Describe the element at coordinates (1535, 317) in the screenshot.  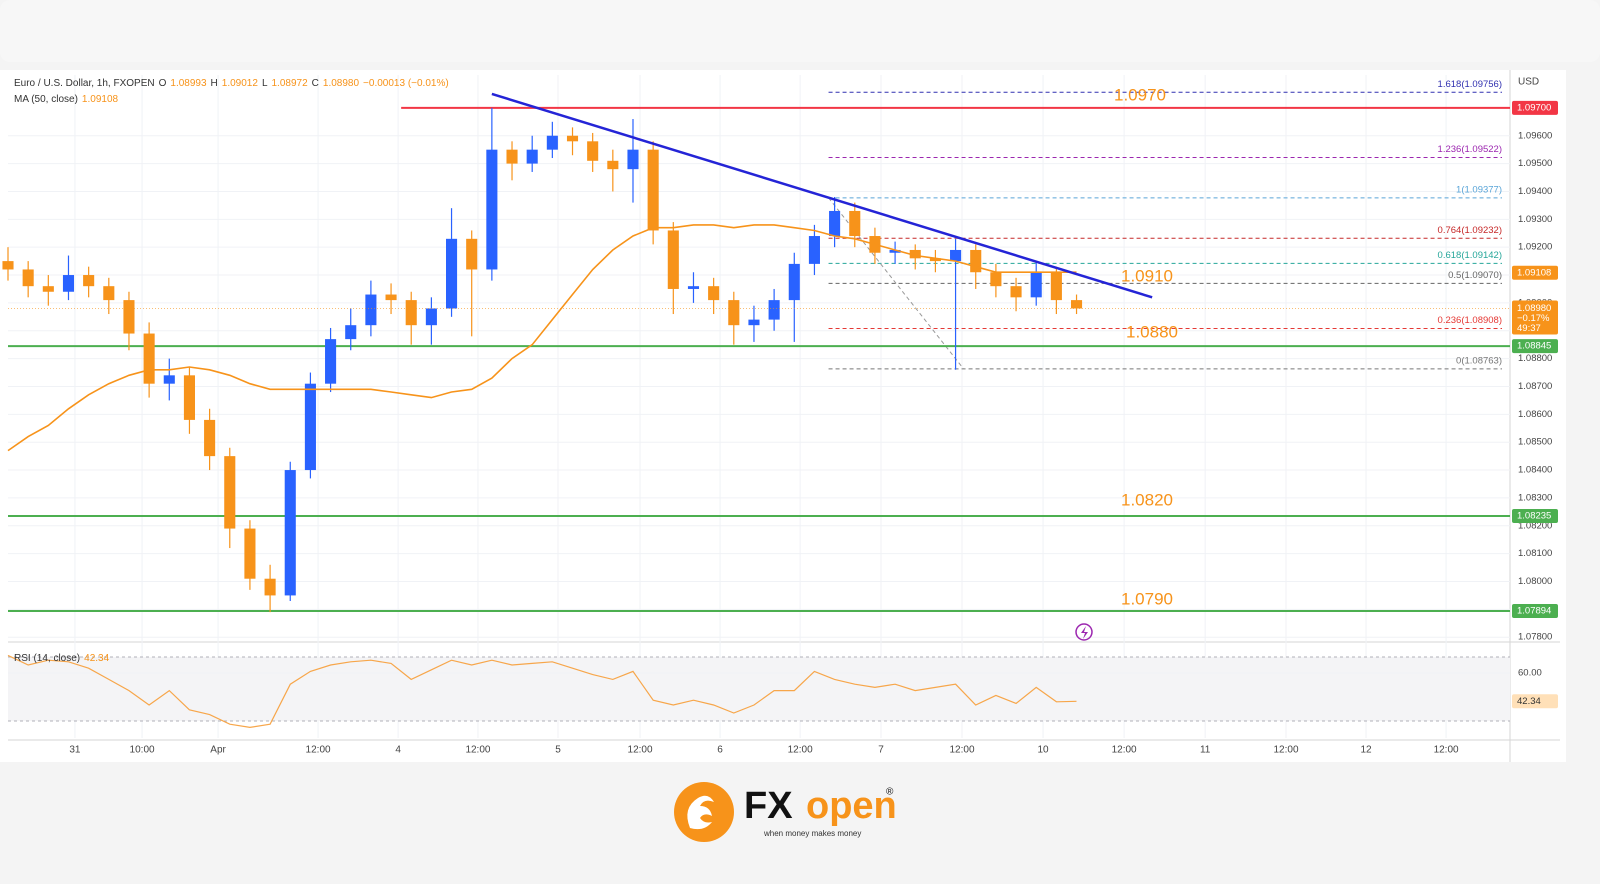
I see `price-tag` at that location.